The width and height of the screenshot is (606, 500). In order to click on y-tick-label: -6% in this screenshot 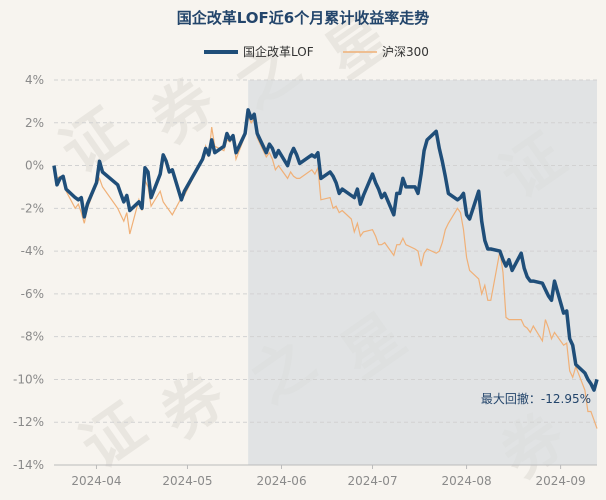, I will do `click(32, 294)`.